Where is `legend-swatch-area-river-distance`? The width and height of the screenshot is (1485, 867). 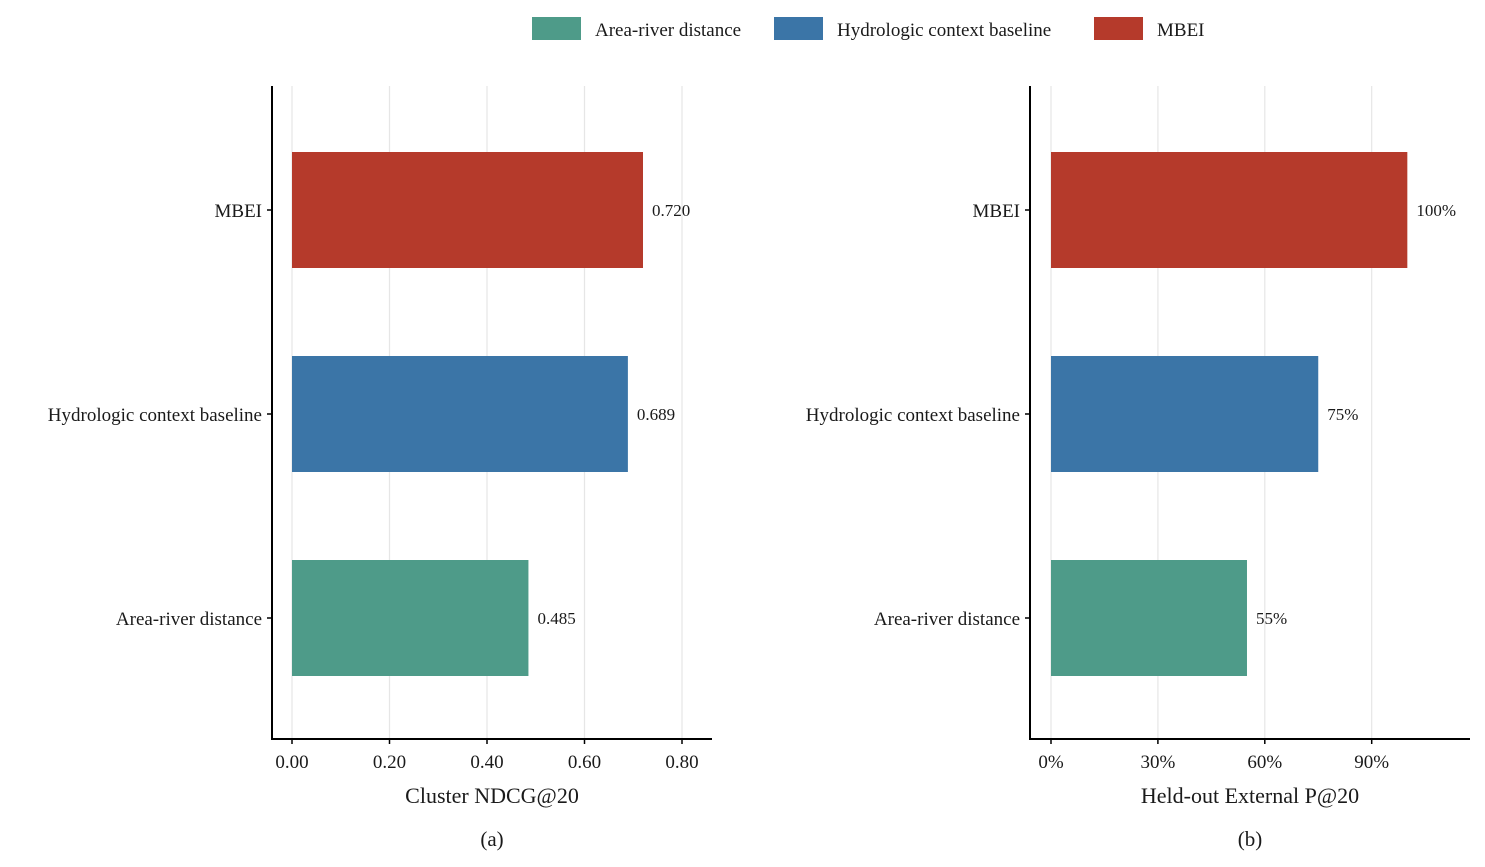 legend-swatch-area-river-distance is located at coordinates (556, 28).